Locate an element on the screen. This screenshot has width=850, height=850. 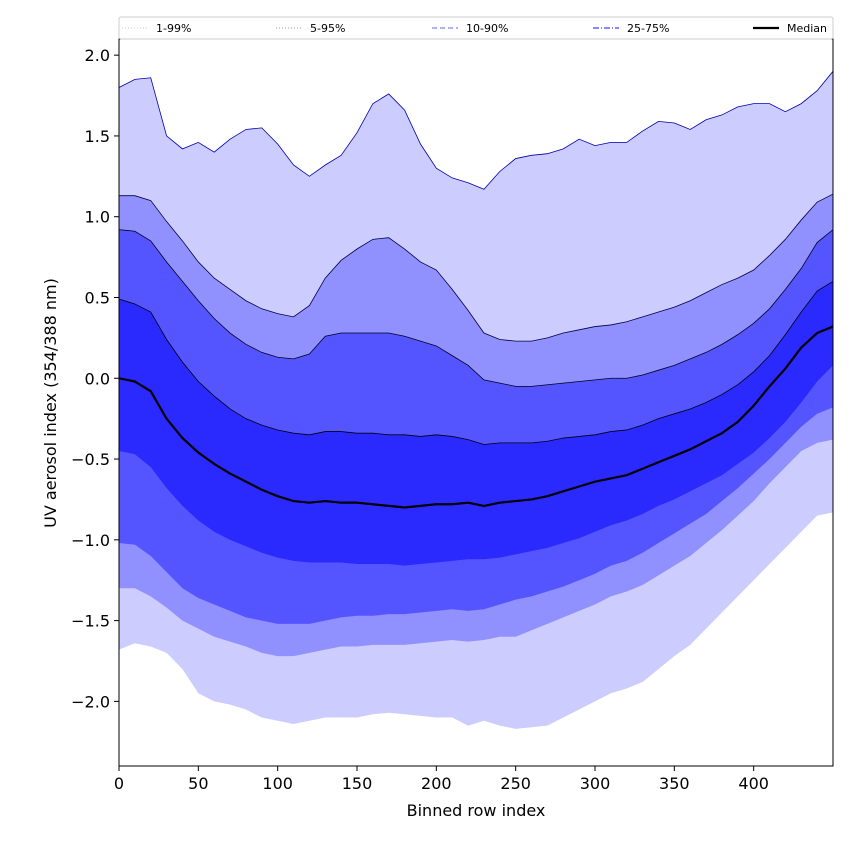
y-tick-label: −1.0 is located at coordinates (90, 540).